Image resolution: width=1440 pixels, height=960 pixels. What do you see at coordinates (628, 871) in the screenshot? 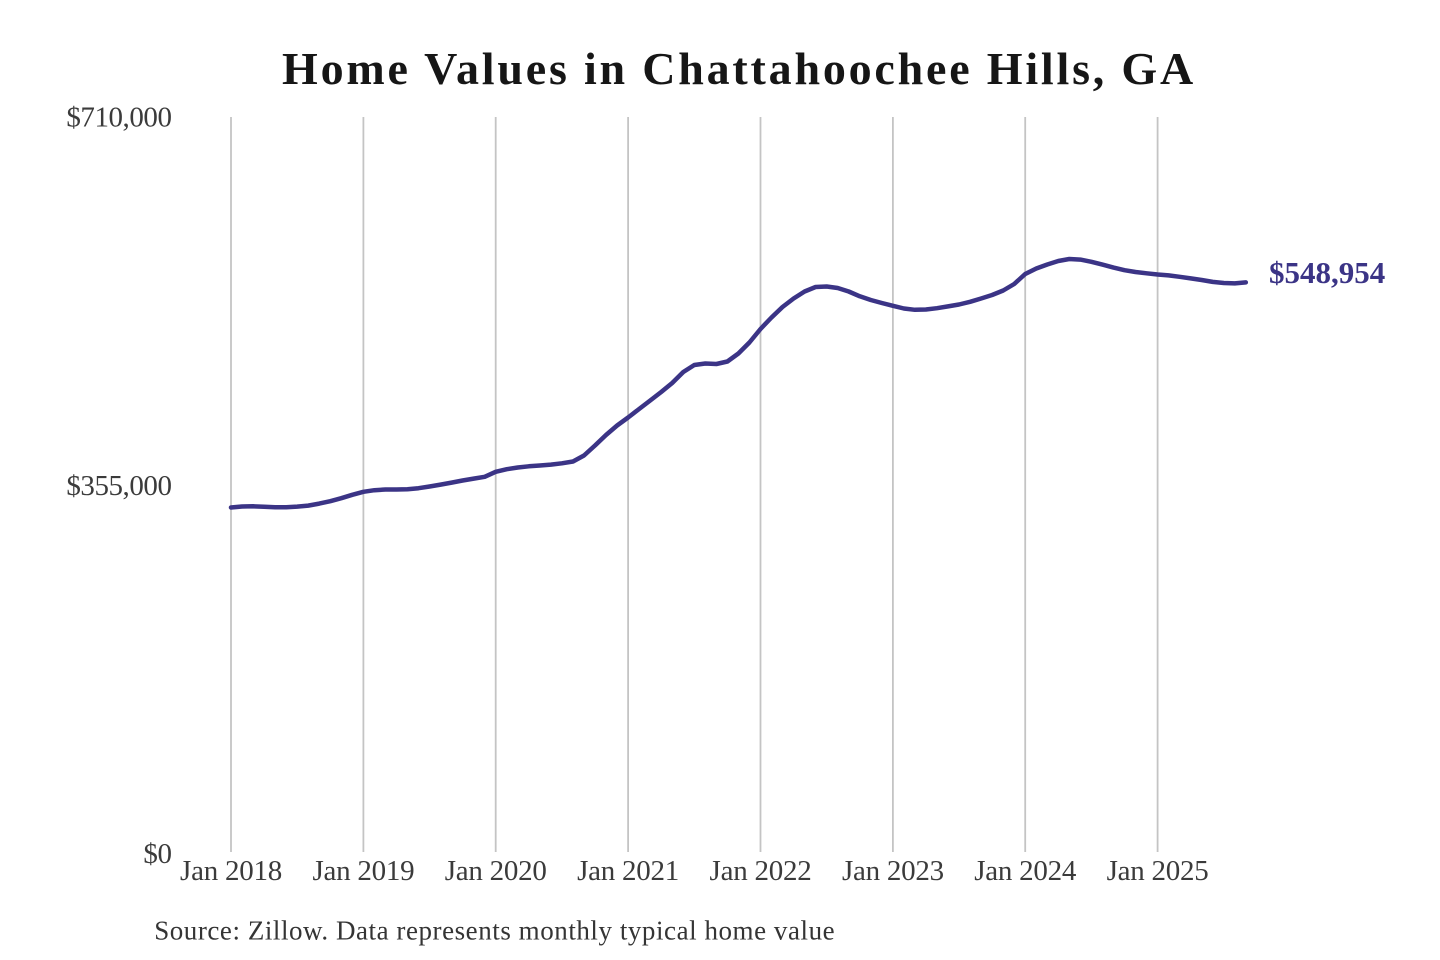
I see `svg-text: Jan 2021` at bounding box center [628, 871].